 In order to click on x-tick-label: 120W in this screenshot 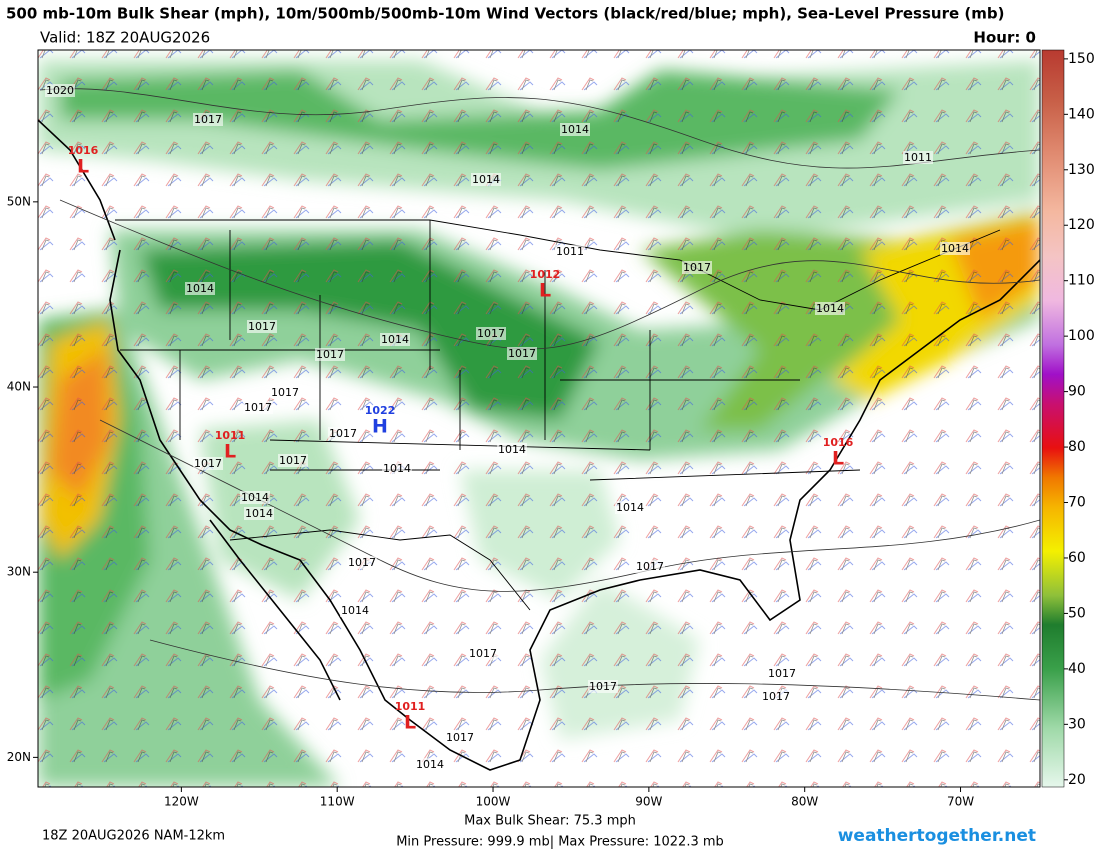, I will do `click(181, 802)`.